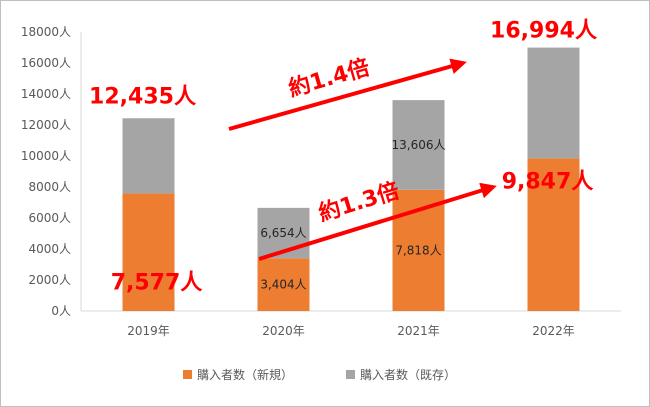  Describe the element at coordinates (46, 63) in the screenshot. I see `y-tick-label: 16000人` at that location.